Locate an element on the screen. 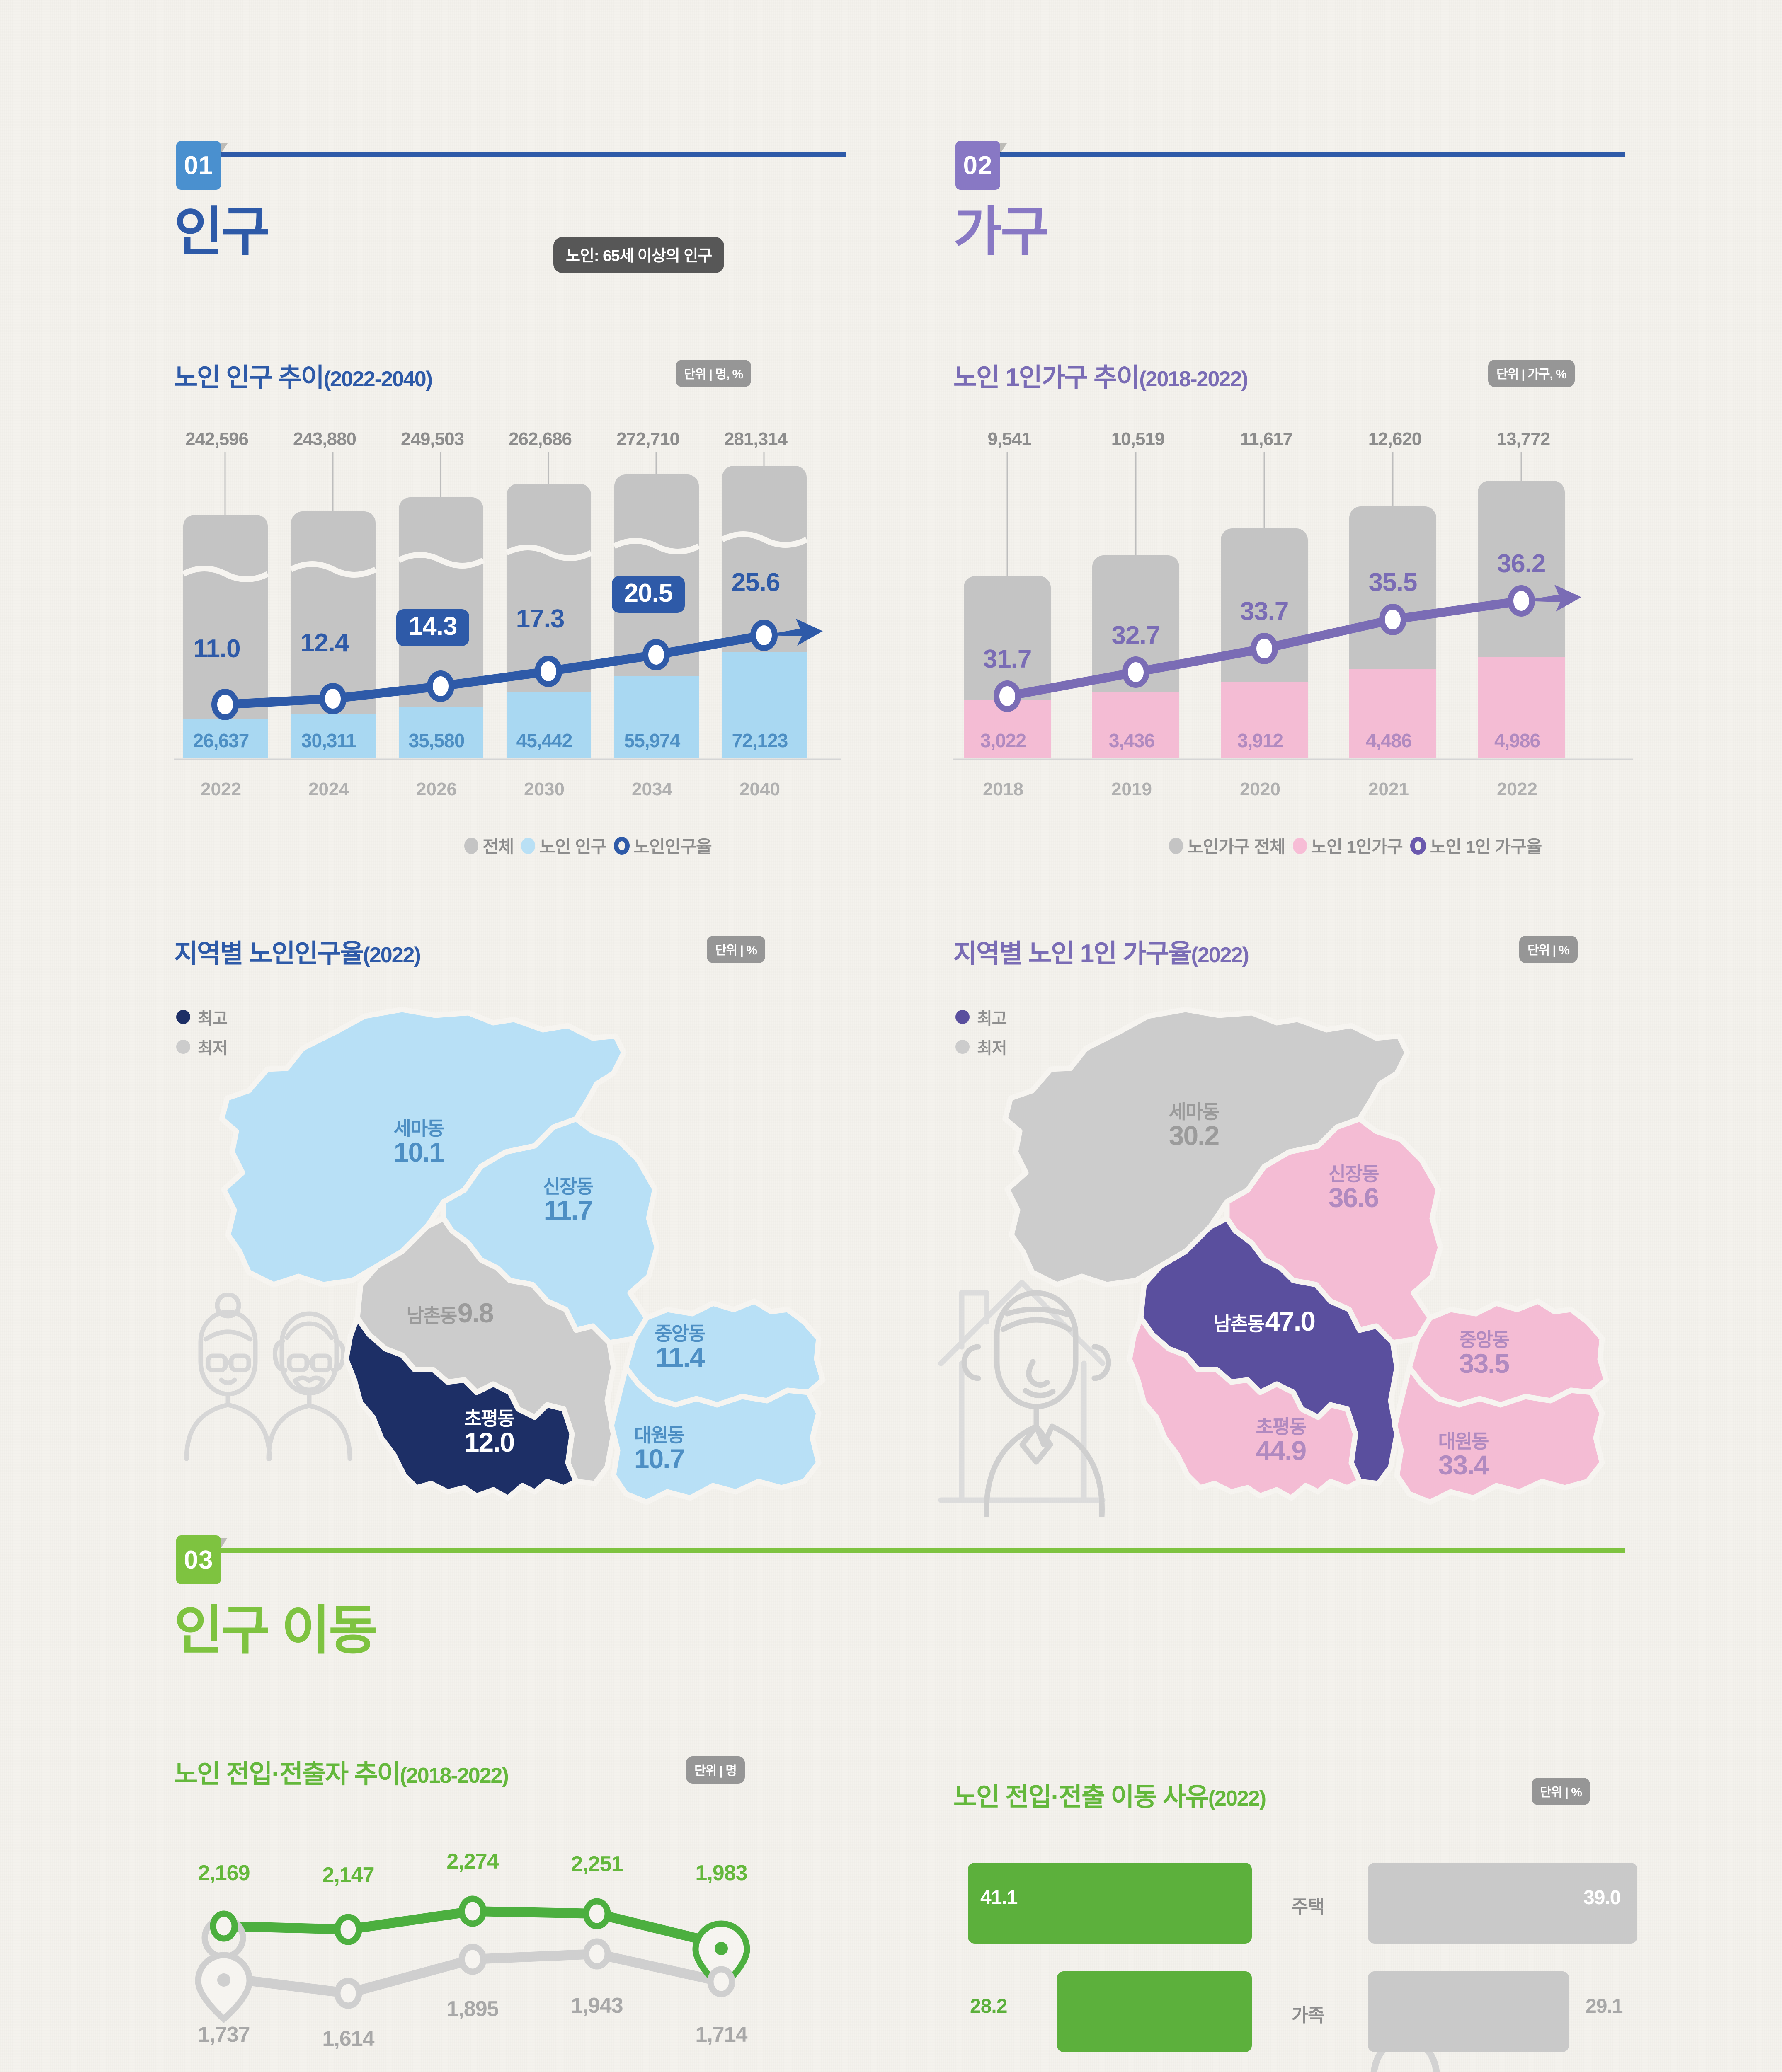 The image size is (1782, 2072). migration-out-label: 1,714 is located at coordinates (721, 2035).